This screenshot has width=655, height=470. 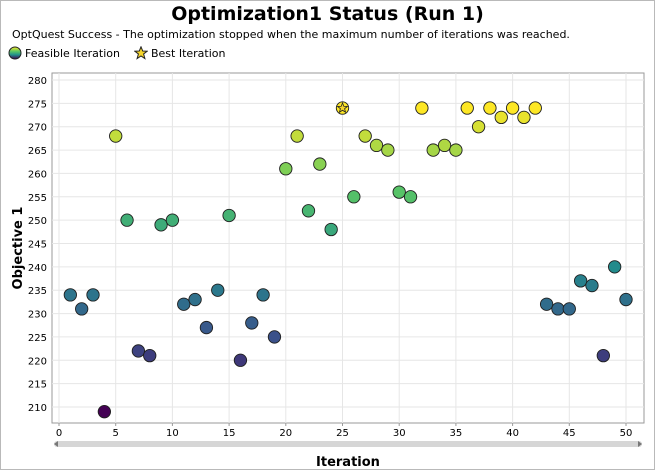 What do you see at coordinates (37, 408) in the screenshot?
I see `y-tick-label: 210` at bounding box center [37, 408].